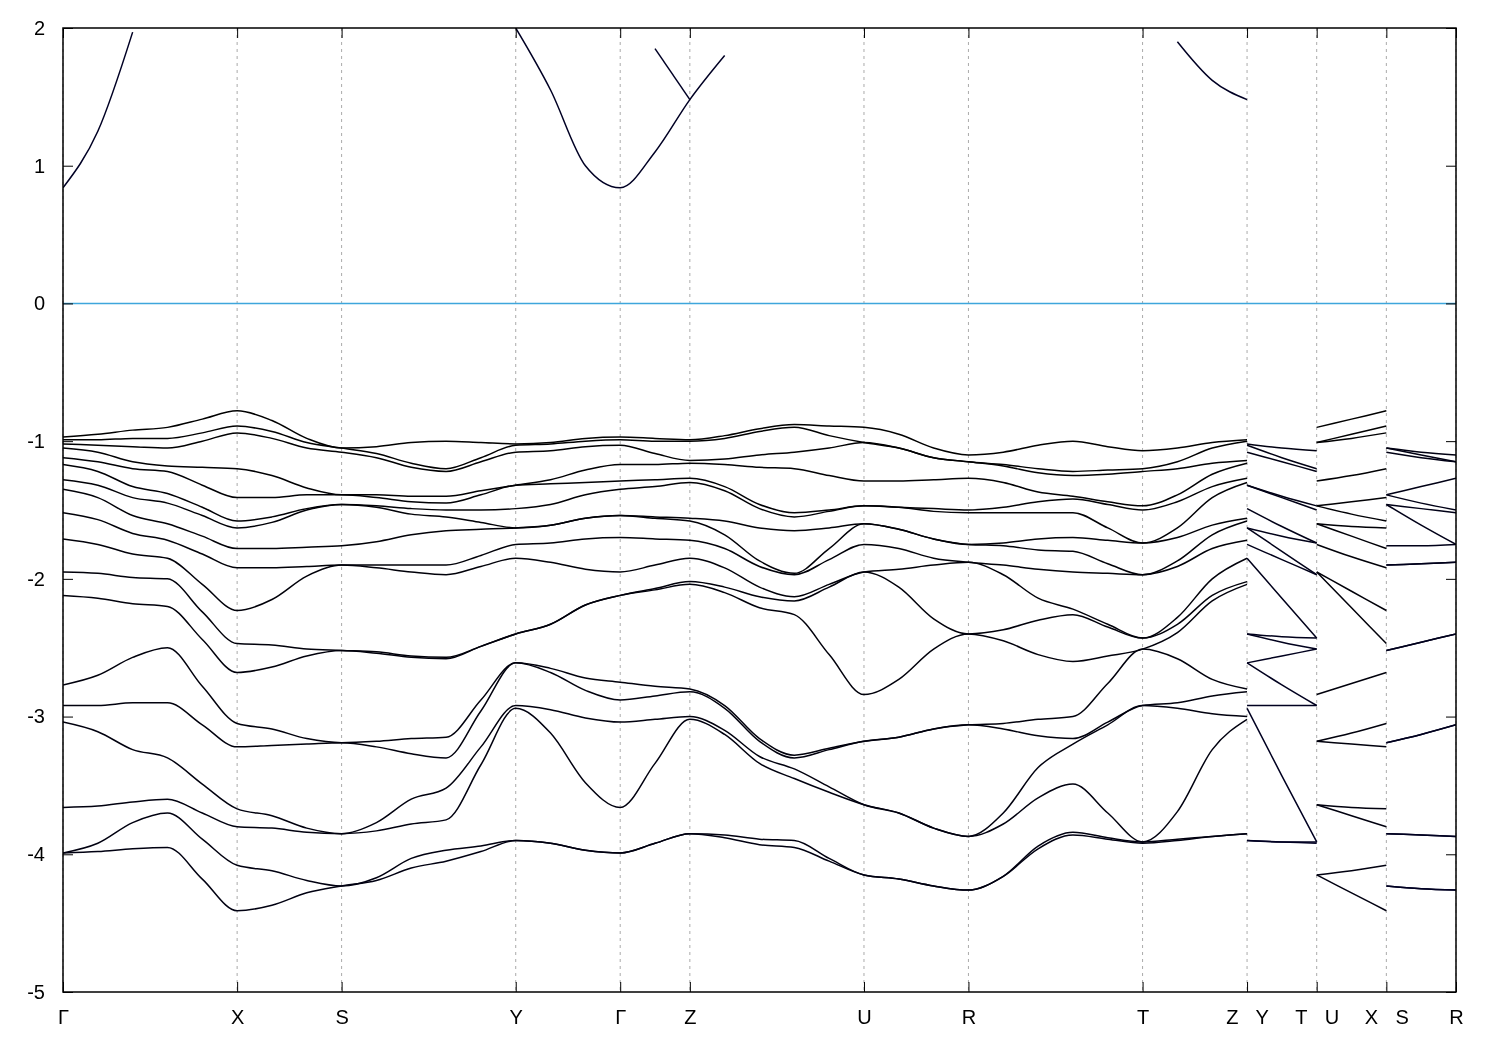 The width and height of the screenshot is (1500, 1050). I want to click on y-tick-label: -4, so click(36, 854).